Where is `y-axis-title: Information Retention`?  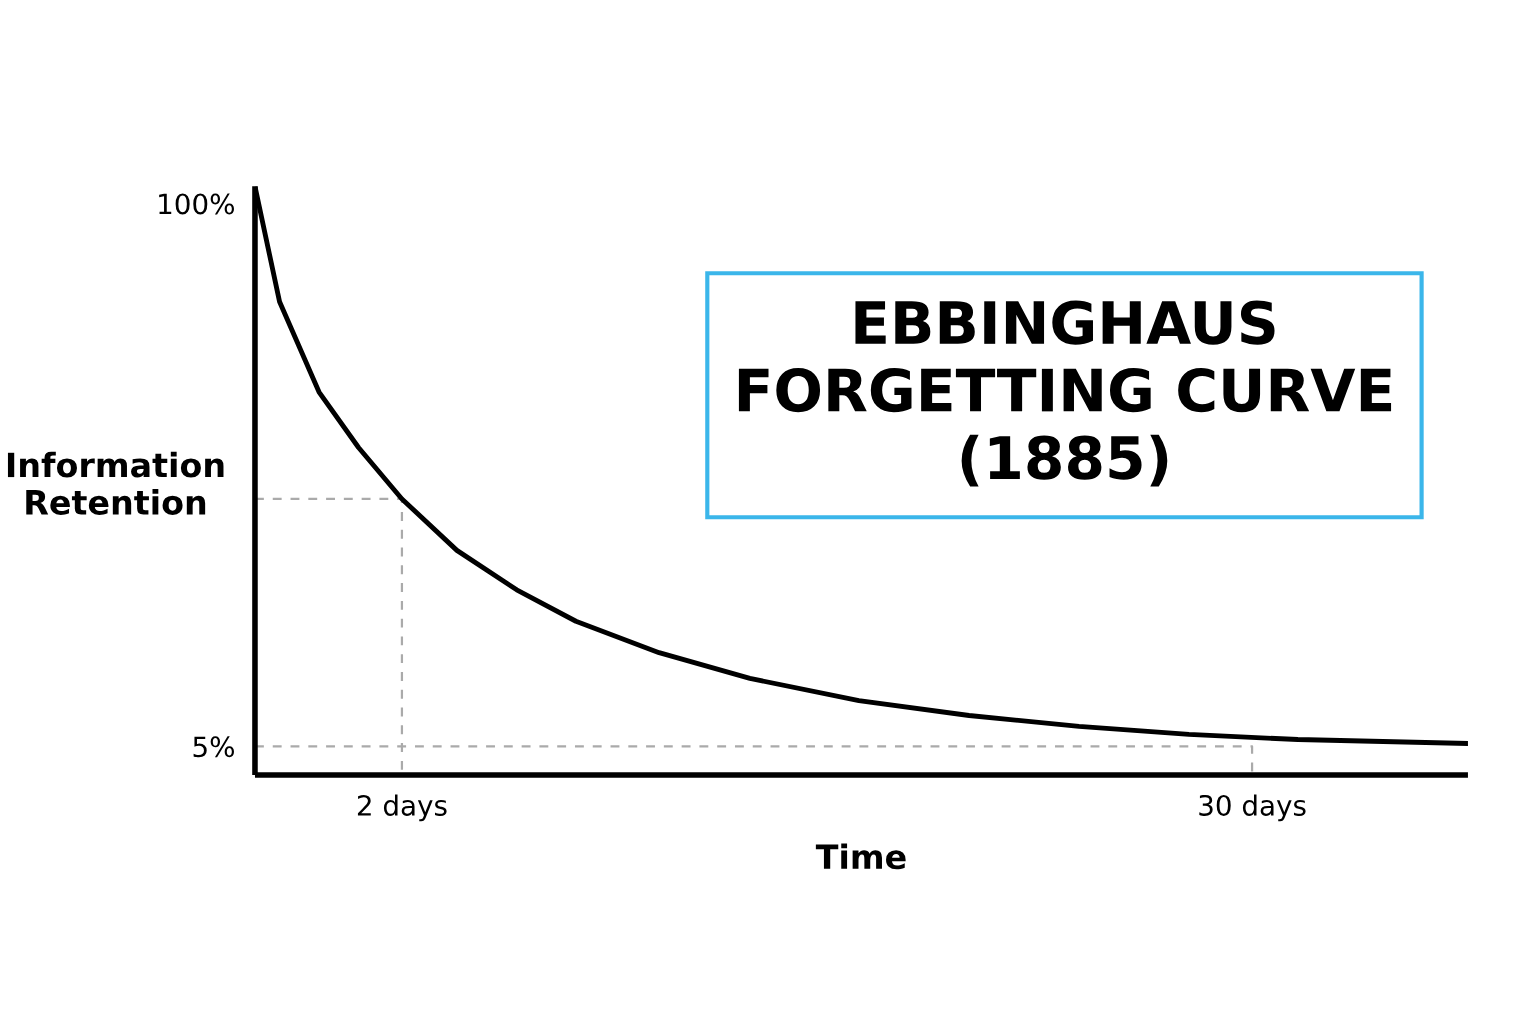 y-axis-title: Information Retention is located at coordinates (115, 483).